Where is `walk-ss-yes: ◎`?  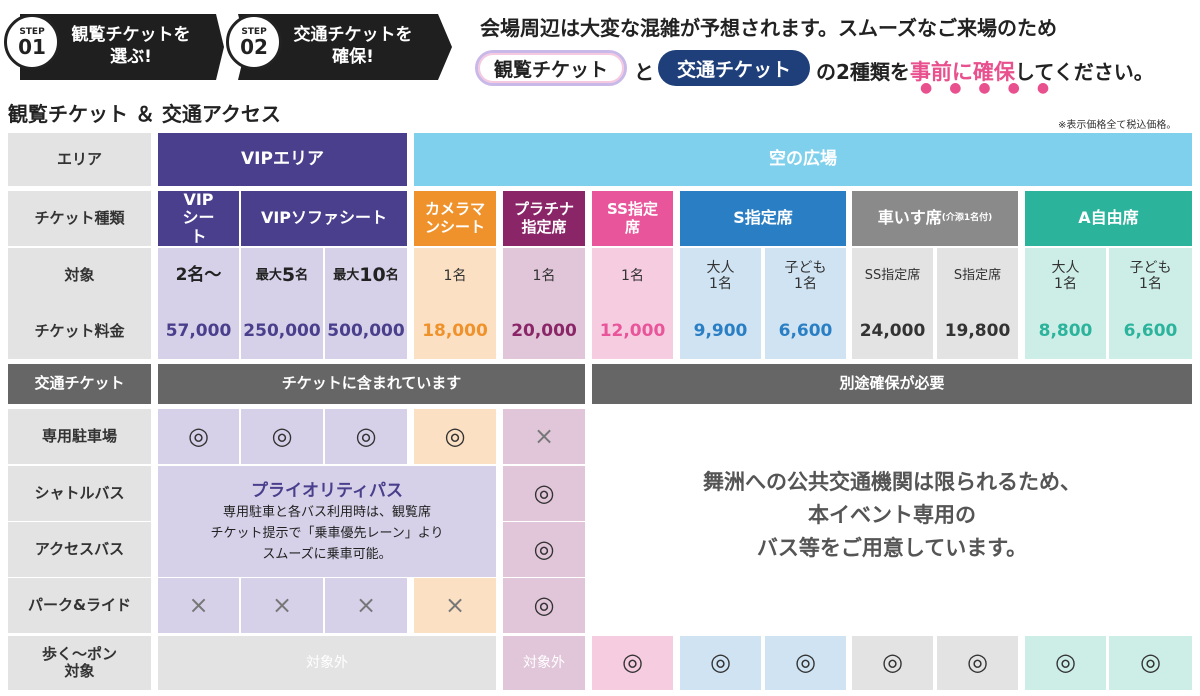 walk-ss-yes: ◎ is located at coordinates (632, 663).